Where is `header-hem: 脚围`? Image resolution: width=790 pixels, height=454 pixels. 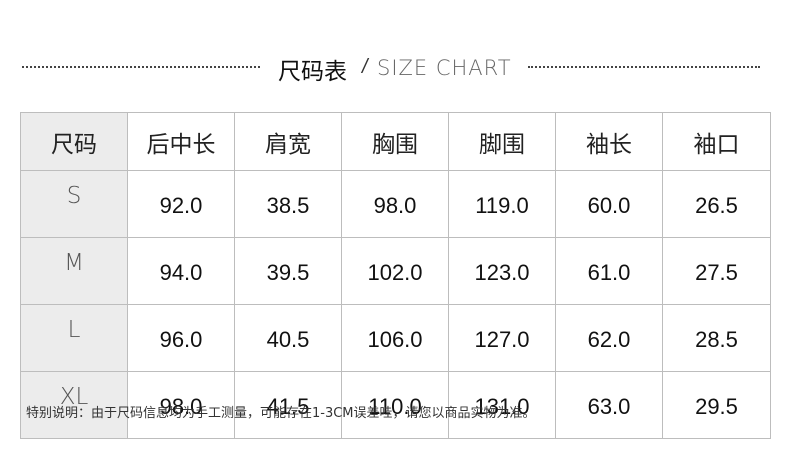
header-hem: 脚围 is located at coordinates (502, 141).